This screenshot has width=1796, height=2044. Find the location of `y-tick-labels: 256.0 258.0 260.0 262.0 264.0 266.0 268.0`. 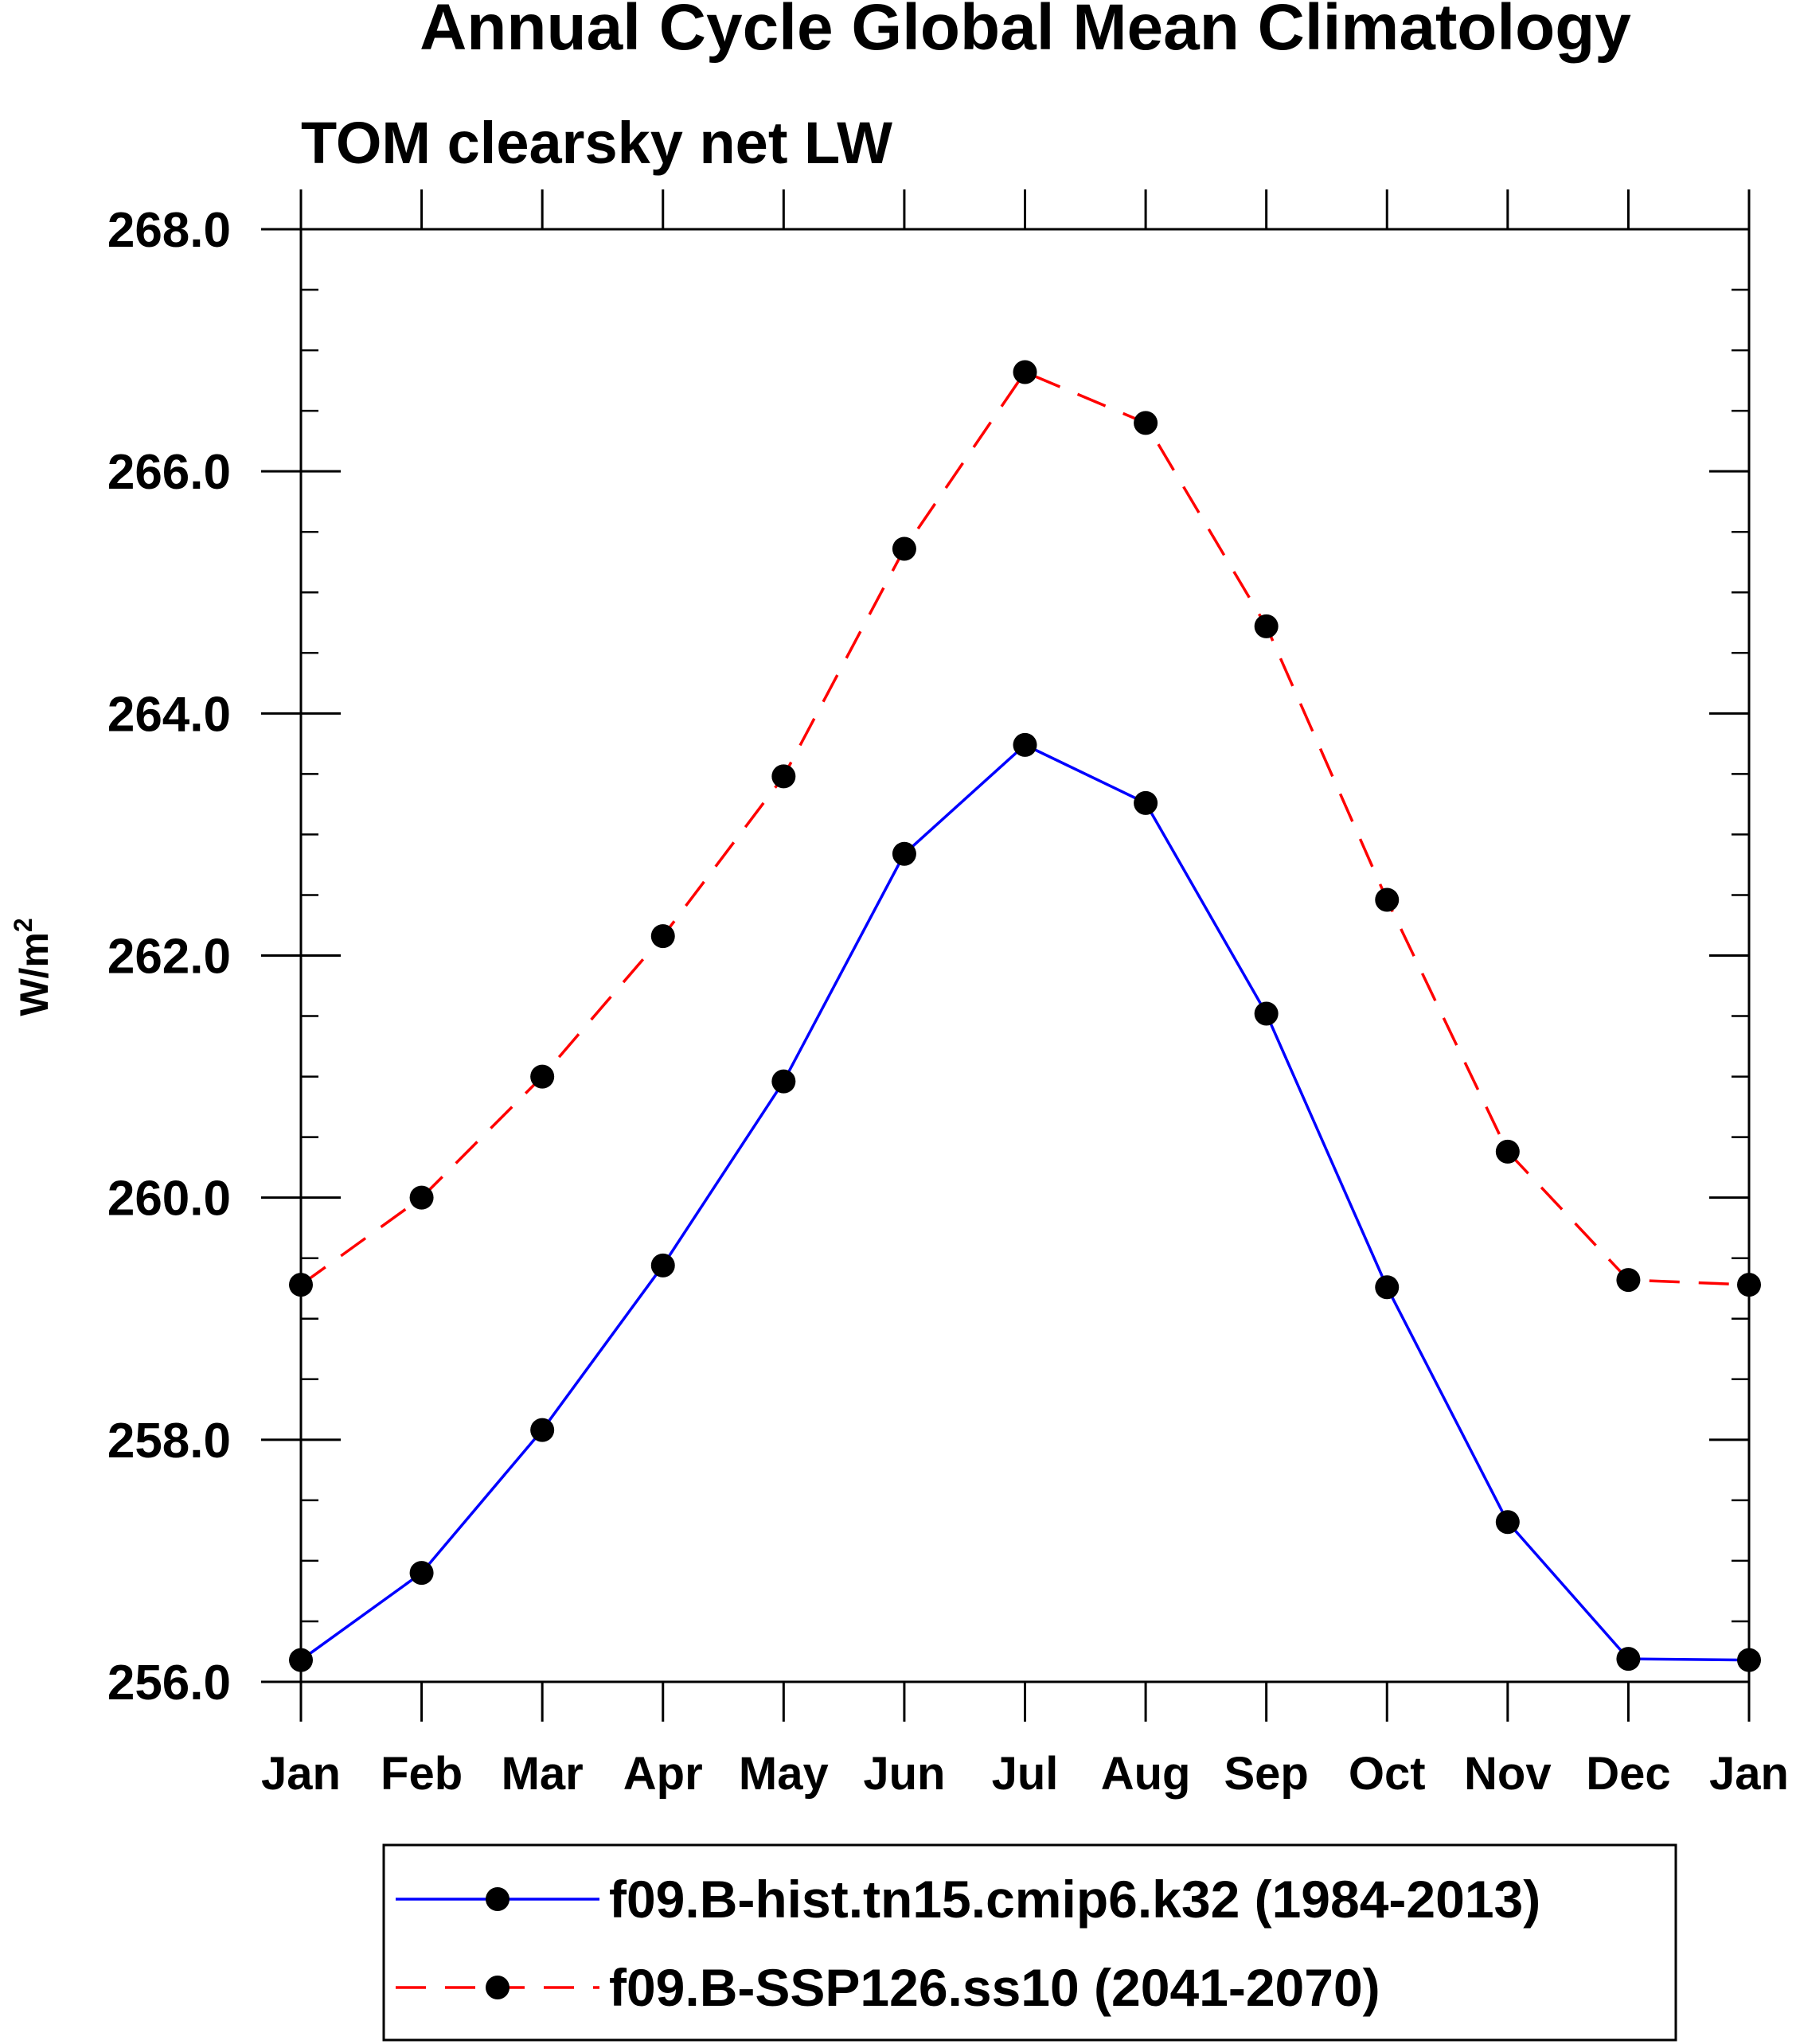

y-tick-labels: 256.0 258.0 260.0 262.0 264.0 266.0 268.0 is located at coordinates (169, 957).